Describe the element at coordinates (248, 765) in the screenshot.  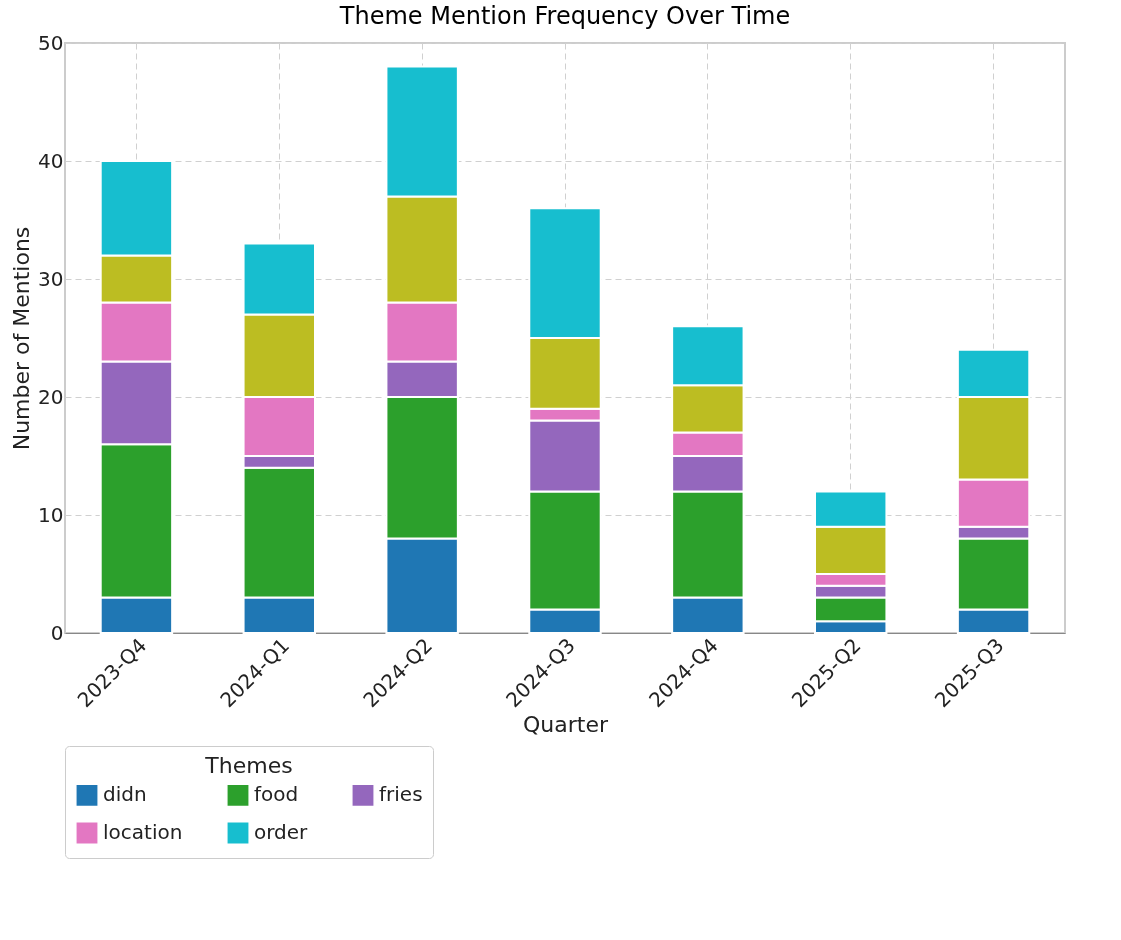
I see `legend-title: Themes` at that location.